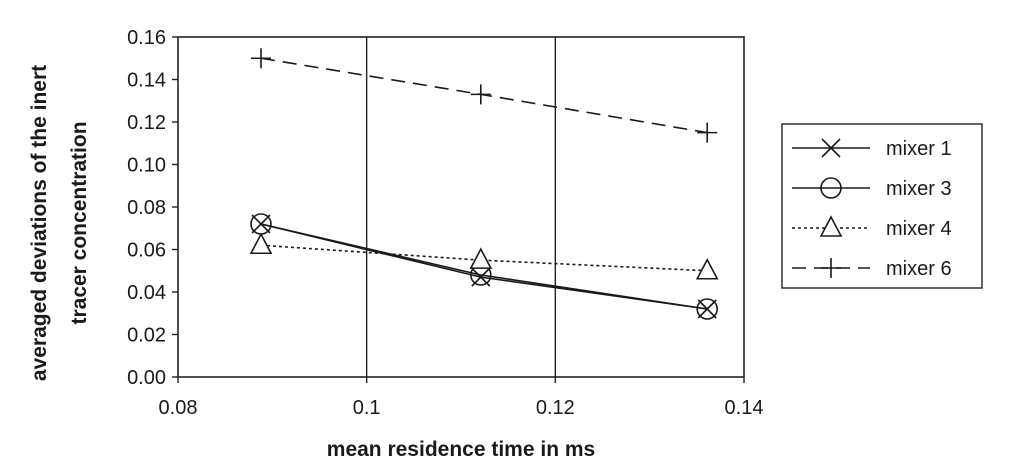 Image resolution: width=1010 pixels, height=469 pixels. Describe the element at coordinates (872, 269) in the screenshot. I see `legend-item-mixer-6: mixer 6` at that location.